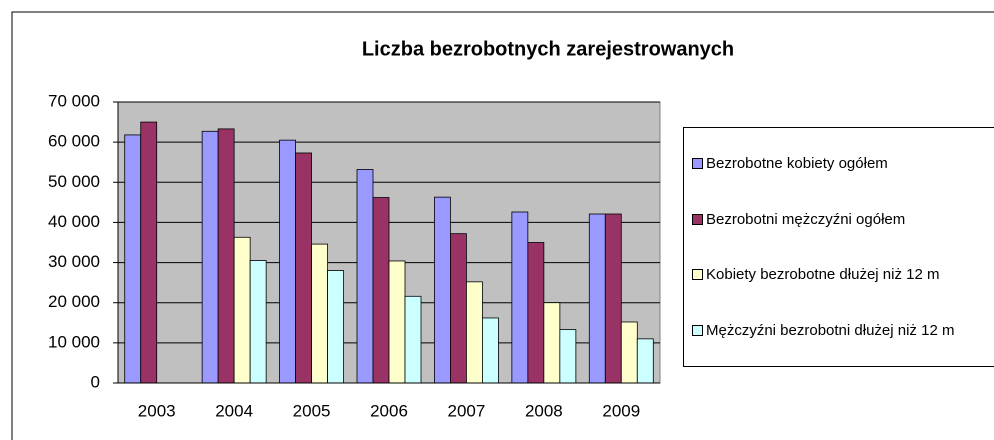 This screenshot has height=440, width=994. What do you see at coordinates (806, 219) in the screenshot?
I see `legend-label: Bezrobotni mężczyźni ogółem` at bounding box center [806, 219].